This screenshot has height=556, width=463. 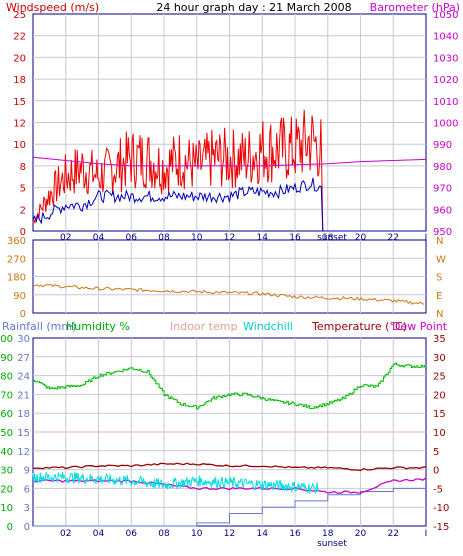 What do you see at coordinates (263, 238) in the screenshot?
I see `hour-tick-label: 14` at bounding box center [263, 238].